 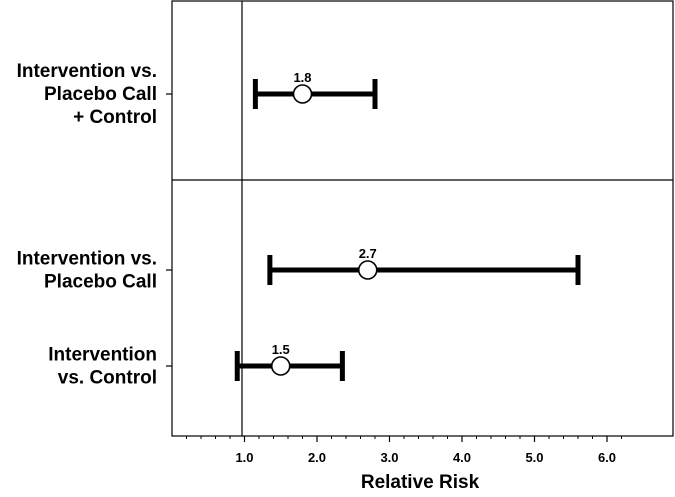 What do you see at coordinates (299, 269) in the screenshot?
I see `forest-row: Intervention vs. Placebo Call 2.7` at bounding box center [299, 269].